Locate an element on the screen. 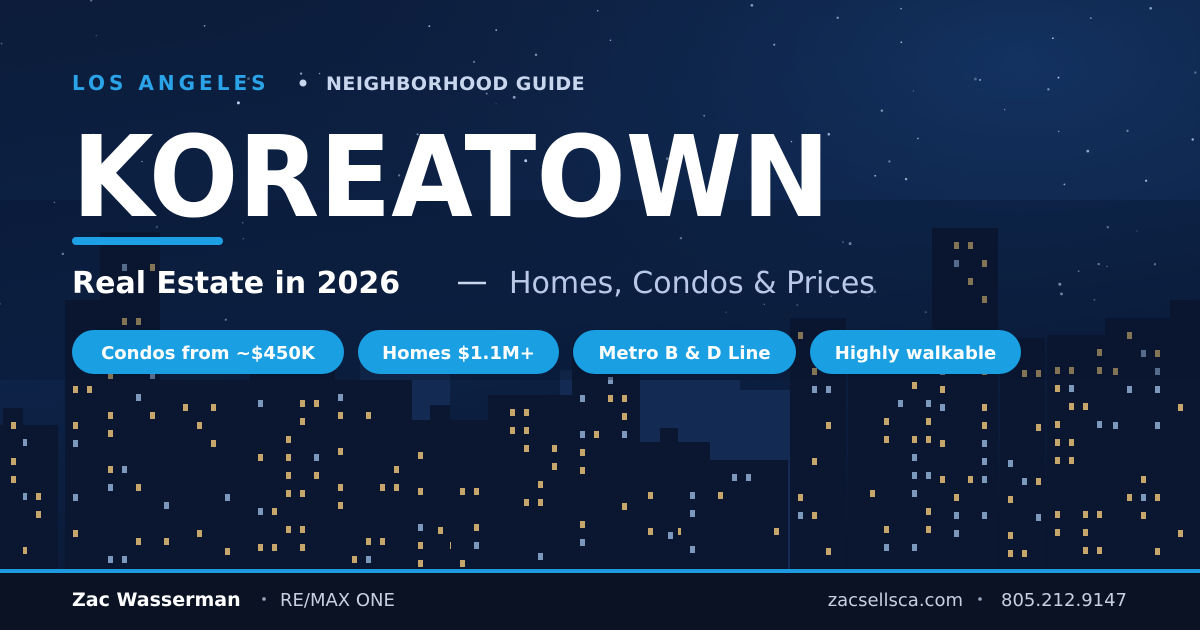 The image size is (1200, 630). separator-dot is located at coordinates (264, 599).